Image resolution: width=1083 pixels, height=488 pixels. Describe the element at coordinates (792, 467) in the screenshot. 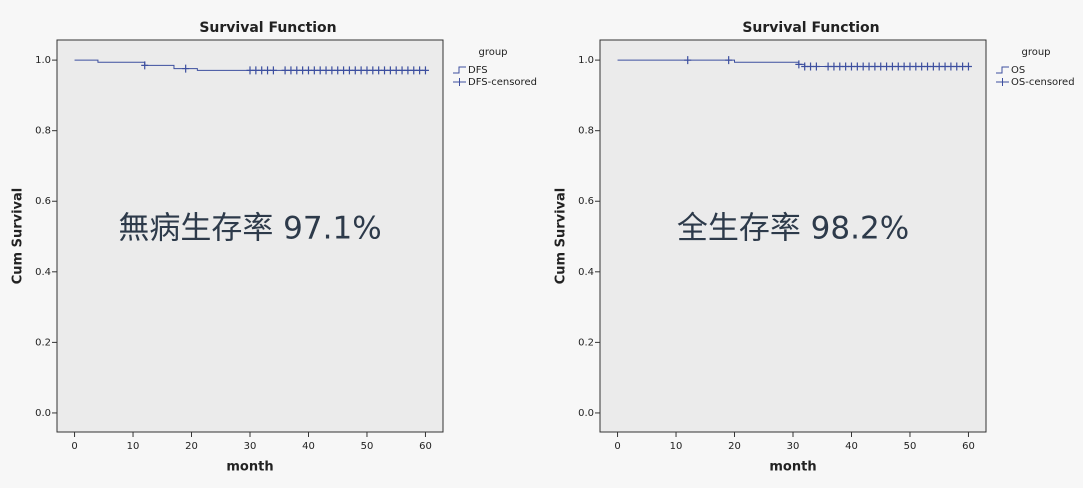

I see `x-axis-label: month` at that location.